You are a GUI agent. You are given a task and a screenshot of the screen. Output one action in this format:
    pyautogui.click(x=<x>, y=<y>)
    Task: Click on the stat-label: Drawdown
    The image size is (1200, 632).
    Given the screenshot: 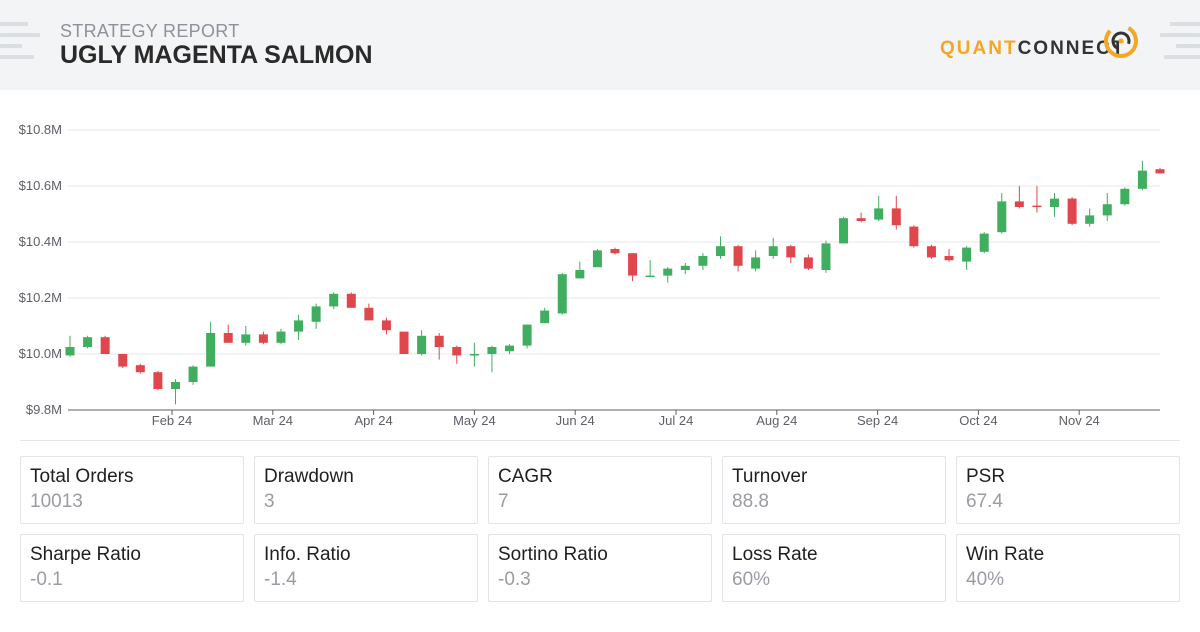 What is the action you would take?
    pyautogui.click(x=309, y=476)
    